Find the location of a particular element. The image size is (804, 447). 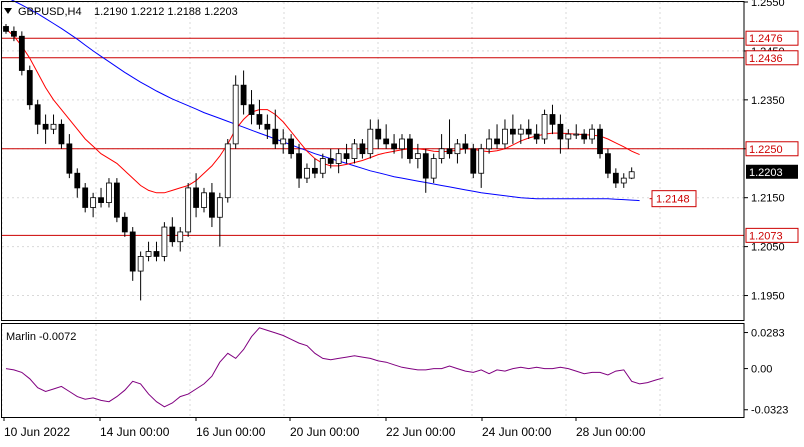

time-tick-label: 28 Jun 00:00 is located at coordinates (611, 432).